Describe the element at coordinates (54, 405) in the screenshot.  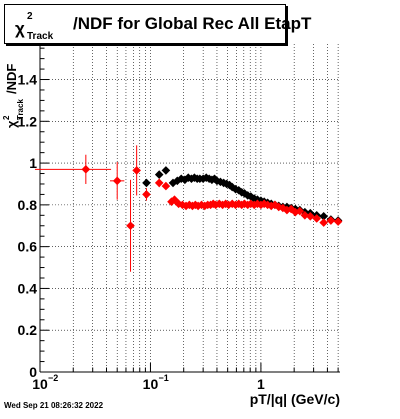
I see `timestamp-footer: Wed Sep 21 08:26:32 2022` at that location.